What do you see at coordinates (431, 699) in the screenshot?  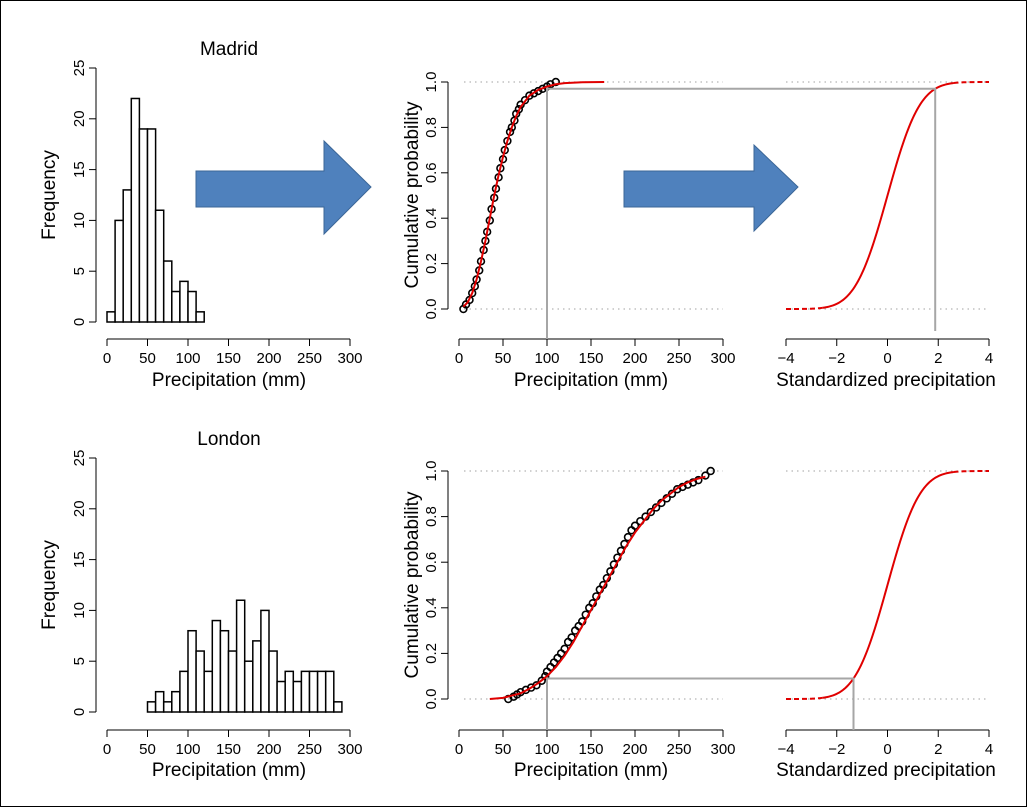 I see `london-cdf-y-tick-label: 0.0` at bounding box center [431, 699].